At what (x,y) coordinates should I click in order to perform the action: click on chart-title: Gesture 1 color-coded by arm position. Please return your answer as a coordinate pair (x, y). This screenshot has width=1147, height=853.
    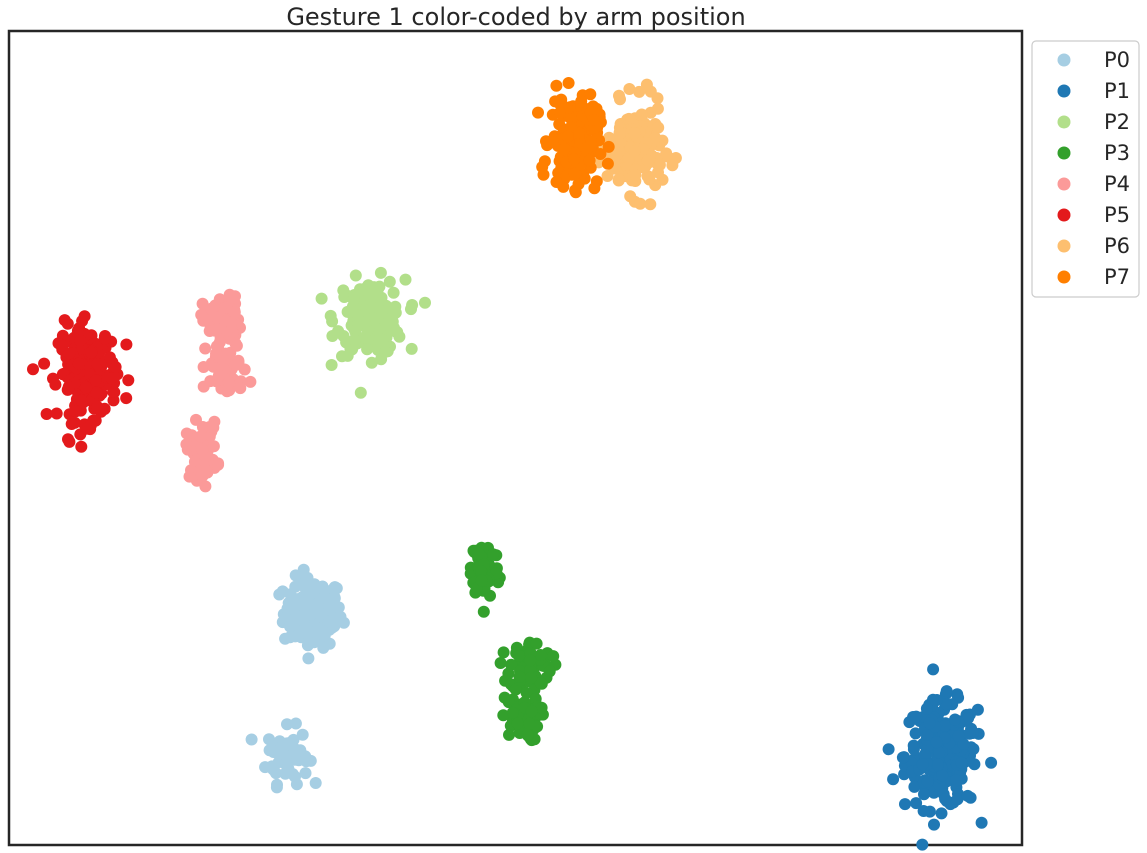
    Looking at the image, I should click on (515, 17).